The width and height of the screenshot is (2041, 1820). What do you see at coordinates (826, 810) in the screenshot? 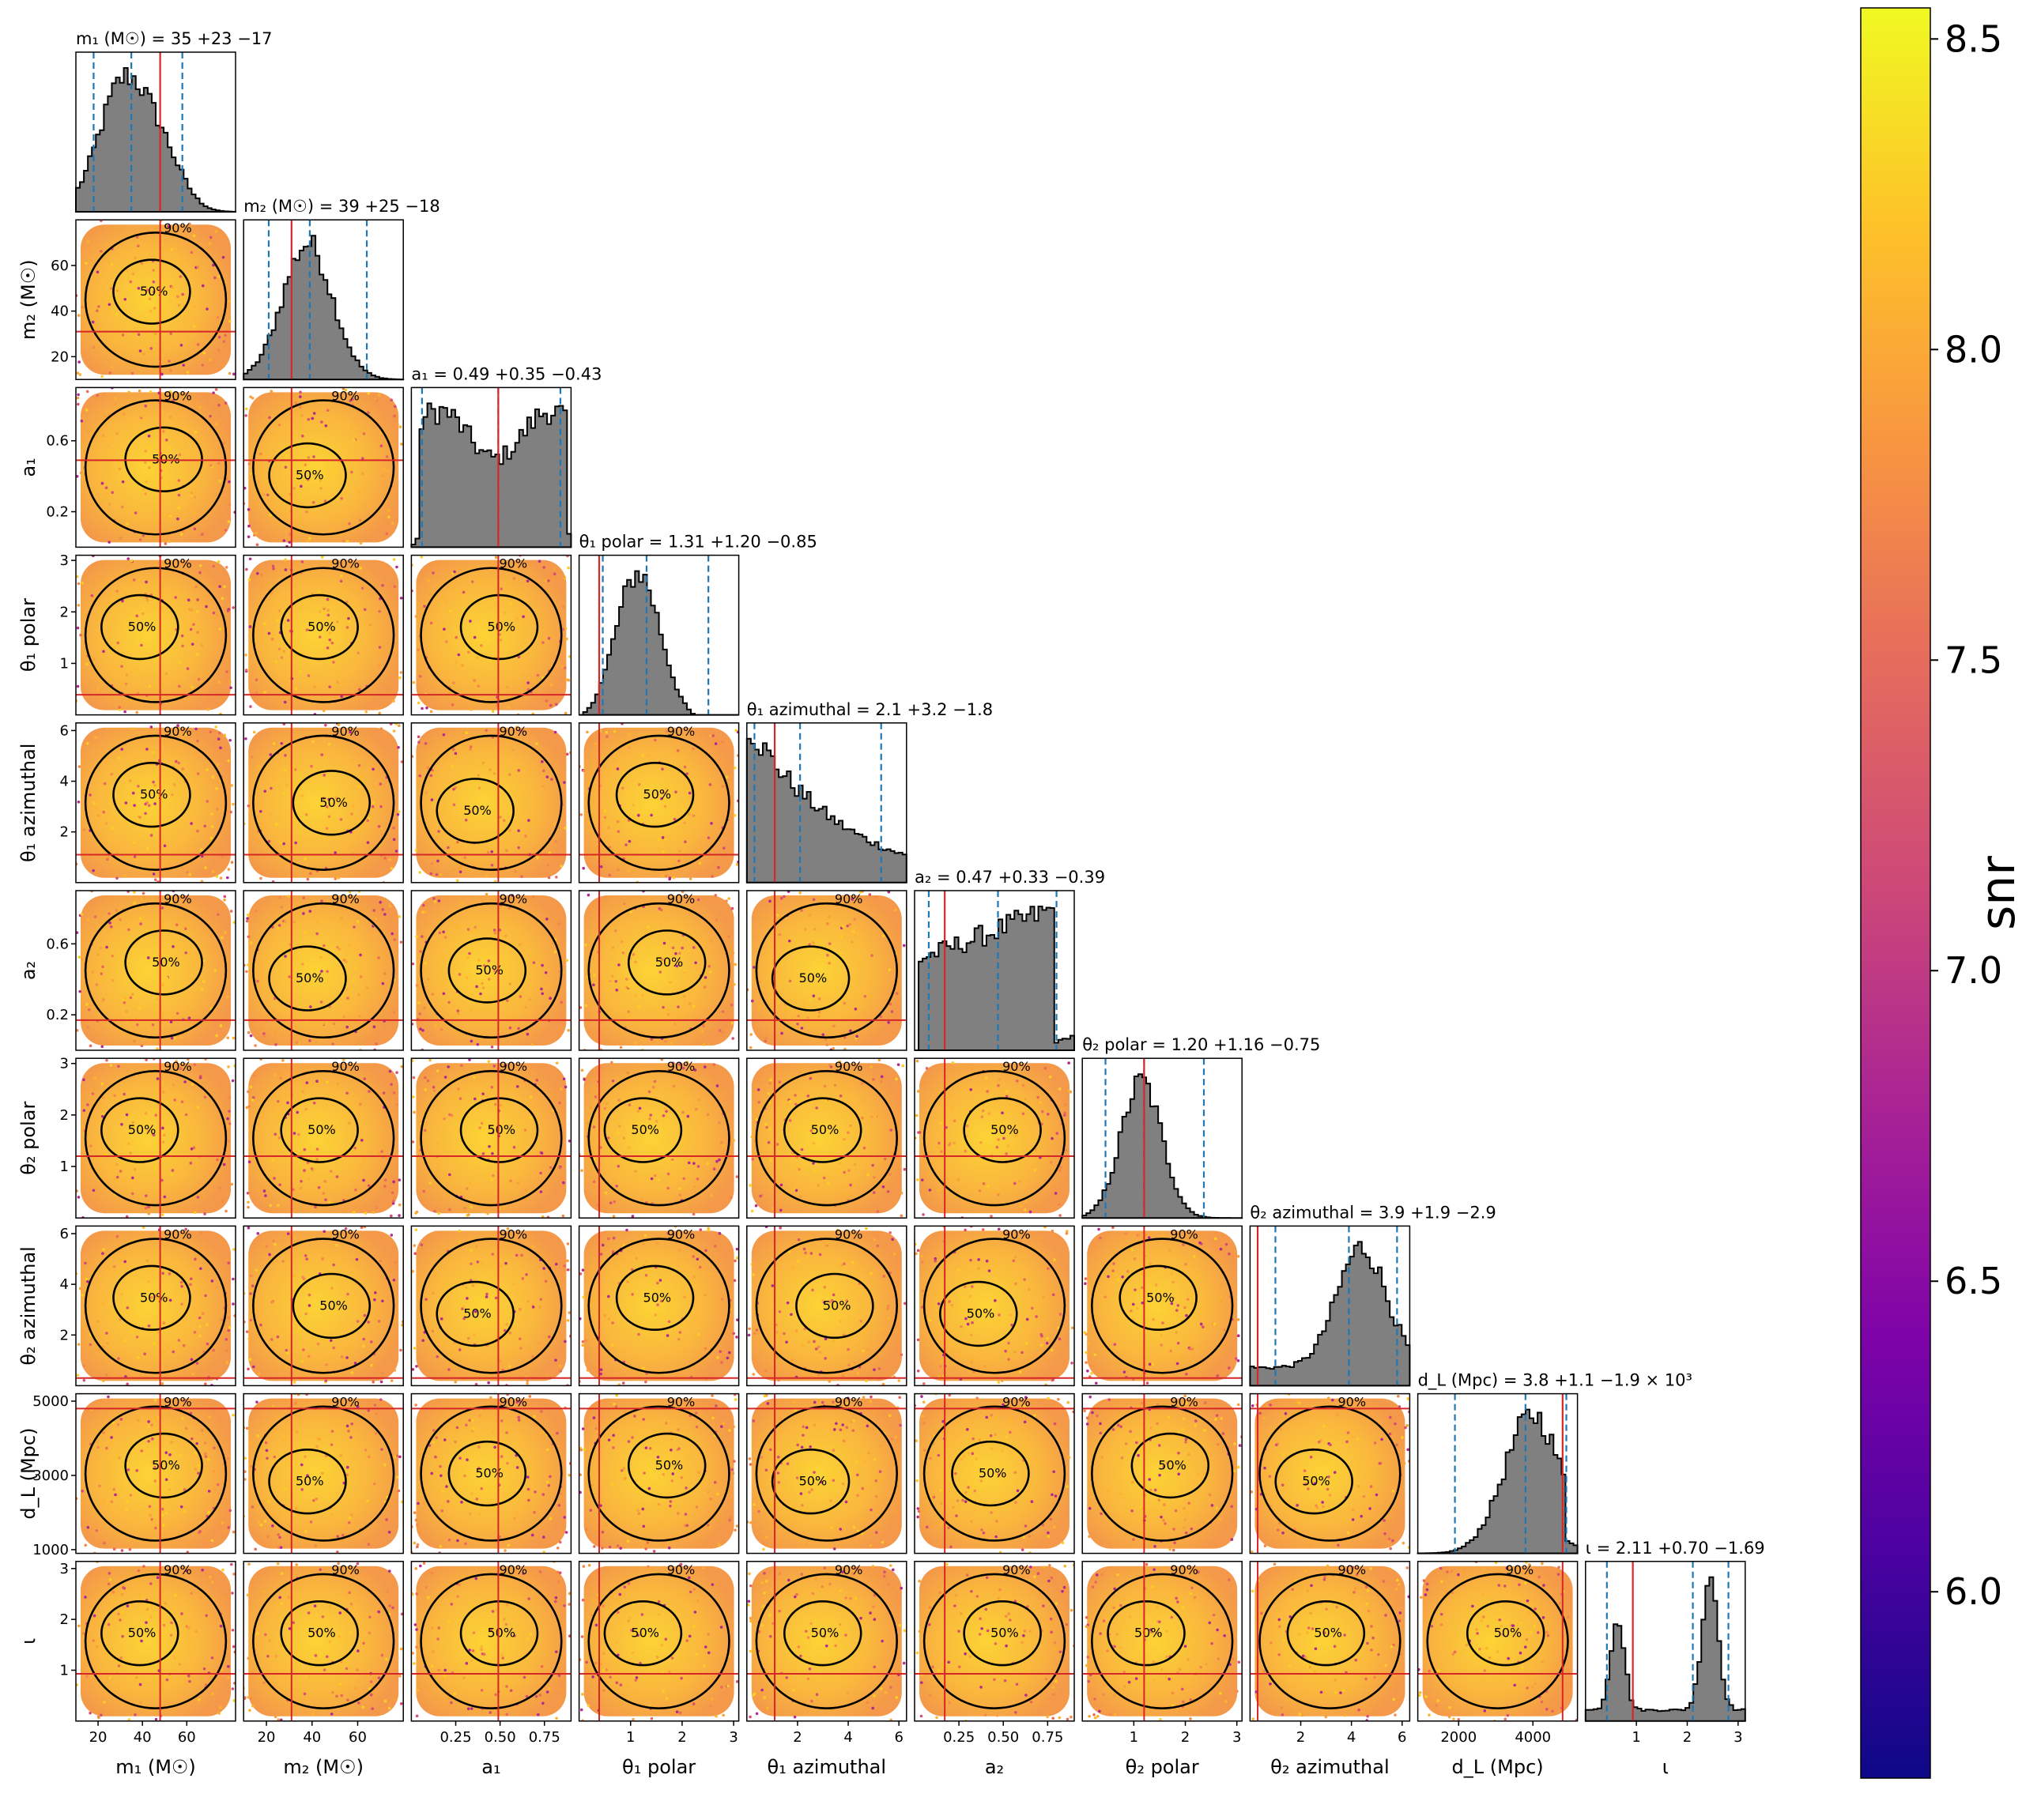
I see `histogram-bars` at bounding box center [826, 810].